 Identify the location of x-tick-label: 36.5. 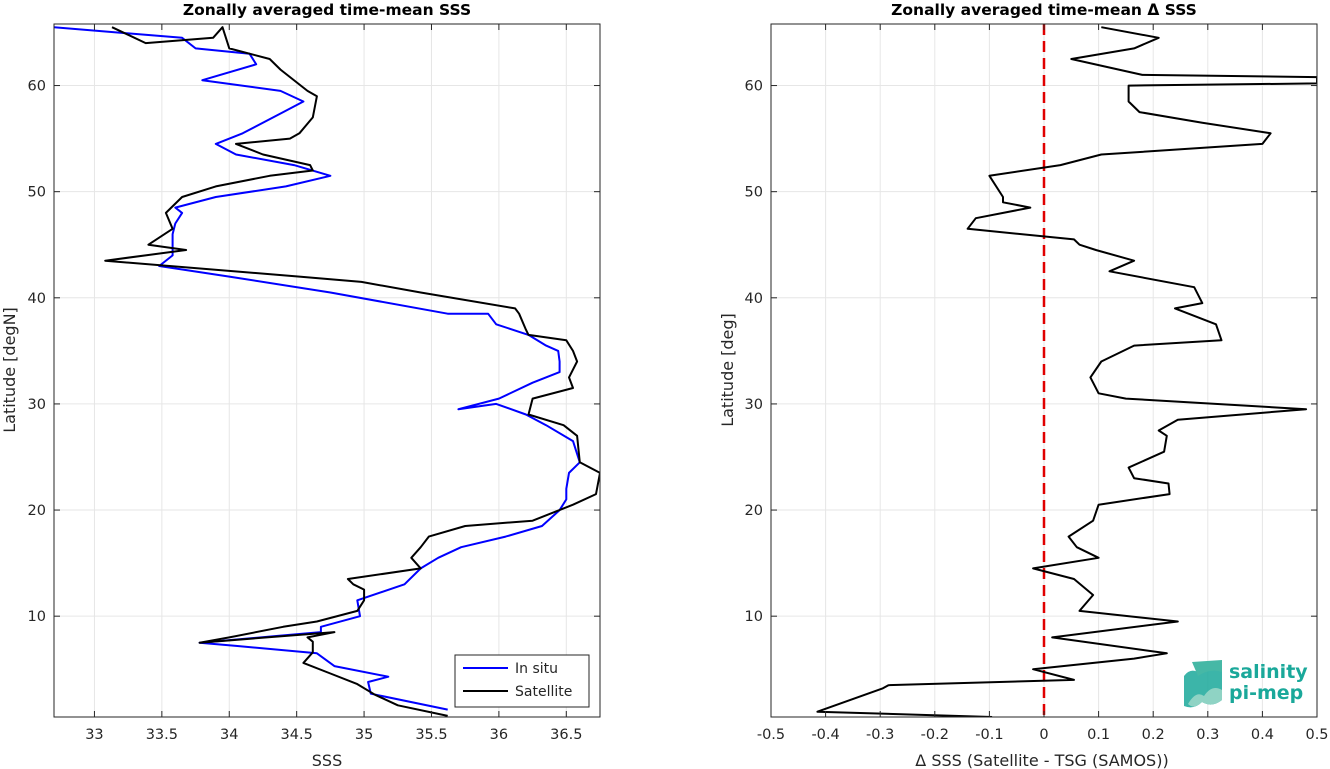
(566, 735).